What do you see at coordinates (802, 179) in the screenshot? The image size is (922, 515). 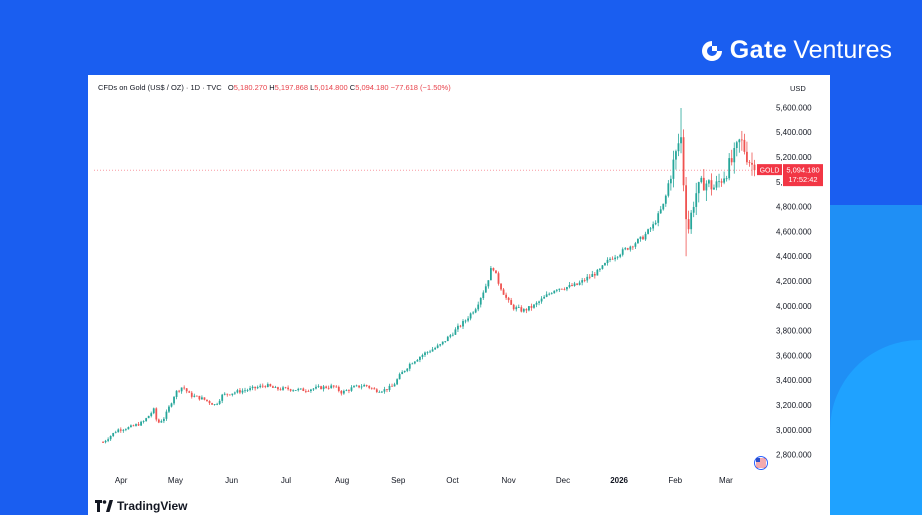 I see `price-tag-countdown: 17:52:42` at bounding box center [802, 179].